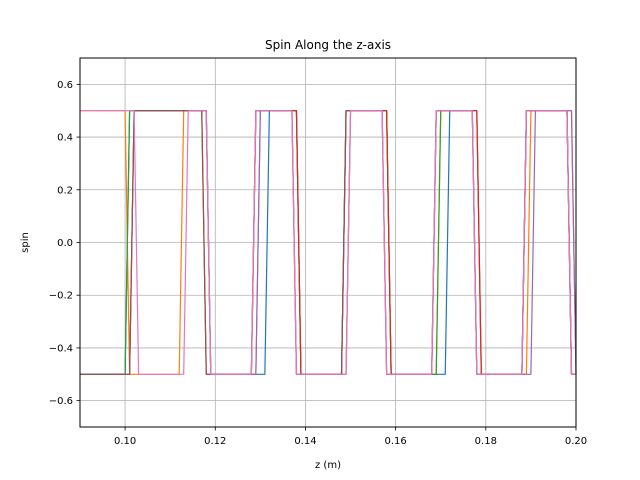 The image size is (640, 480). What do you see at coordinates (328, 465) in the screenshot?
I see `x-axis-label: z (m)` at bounding box center [328, 465].